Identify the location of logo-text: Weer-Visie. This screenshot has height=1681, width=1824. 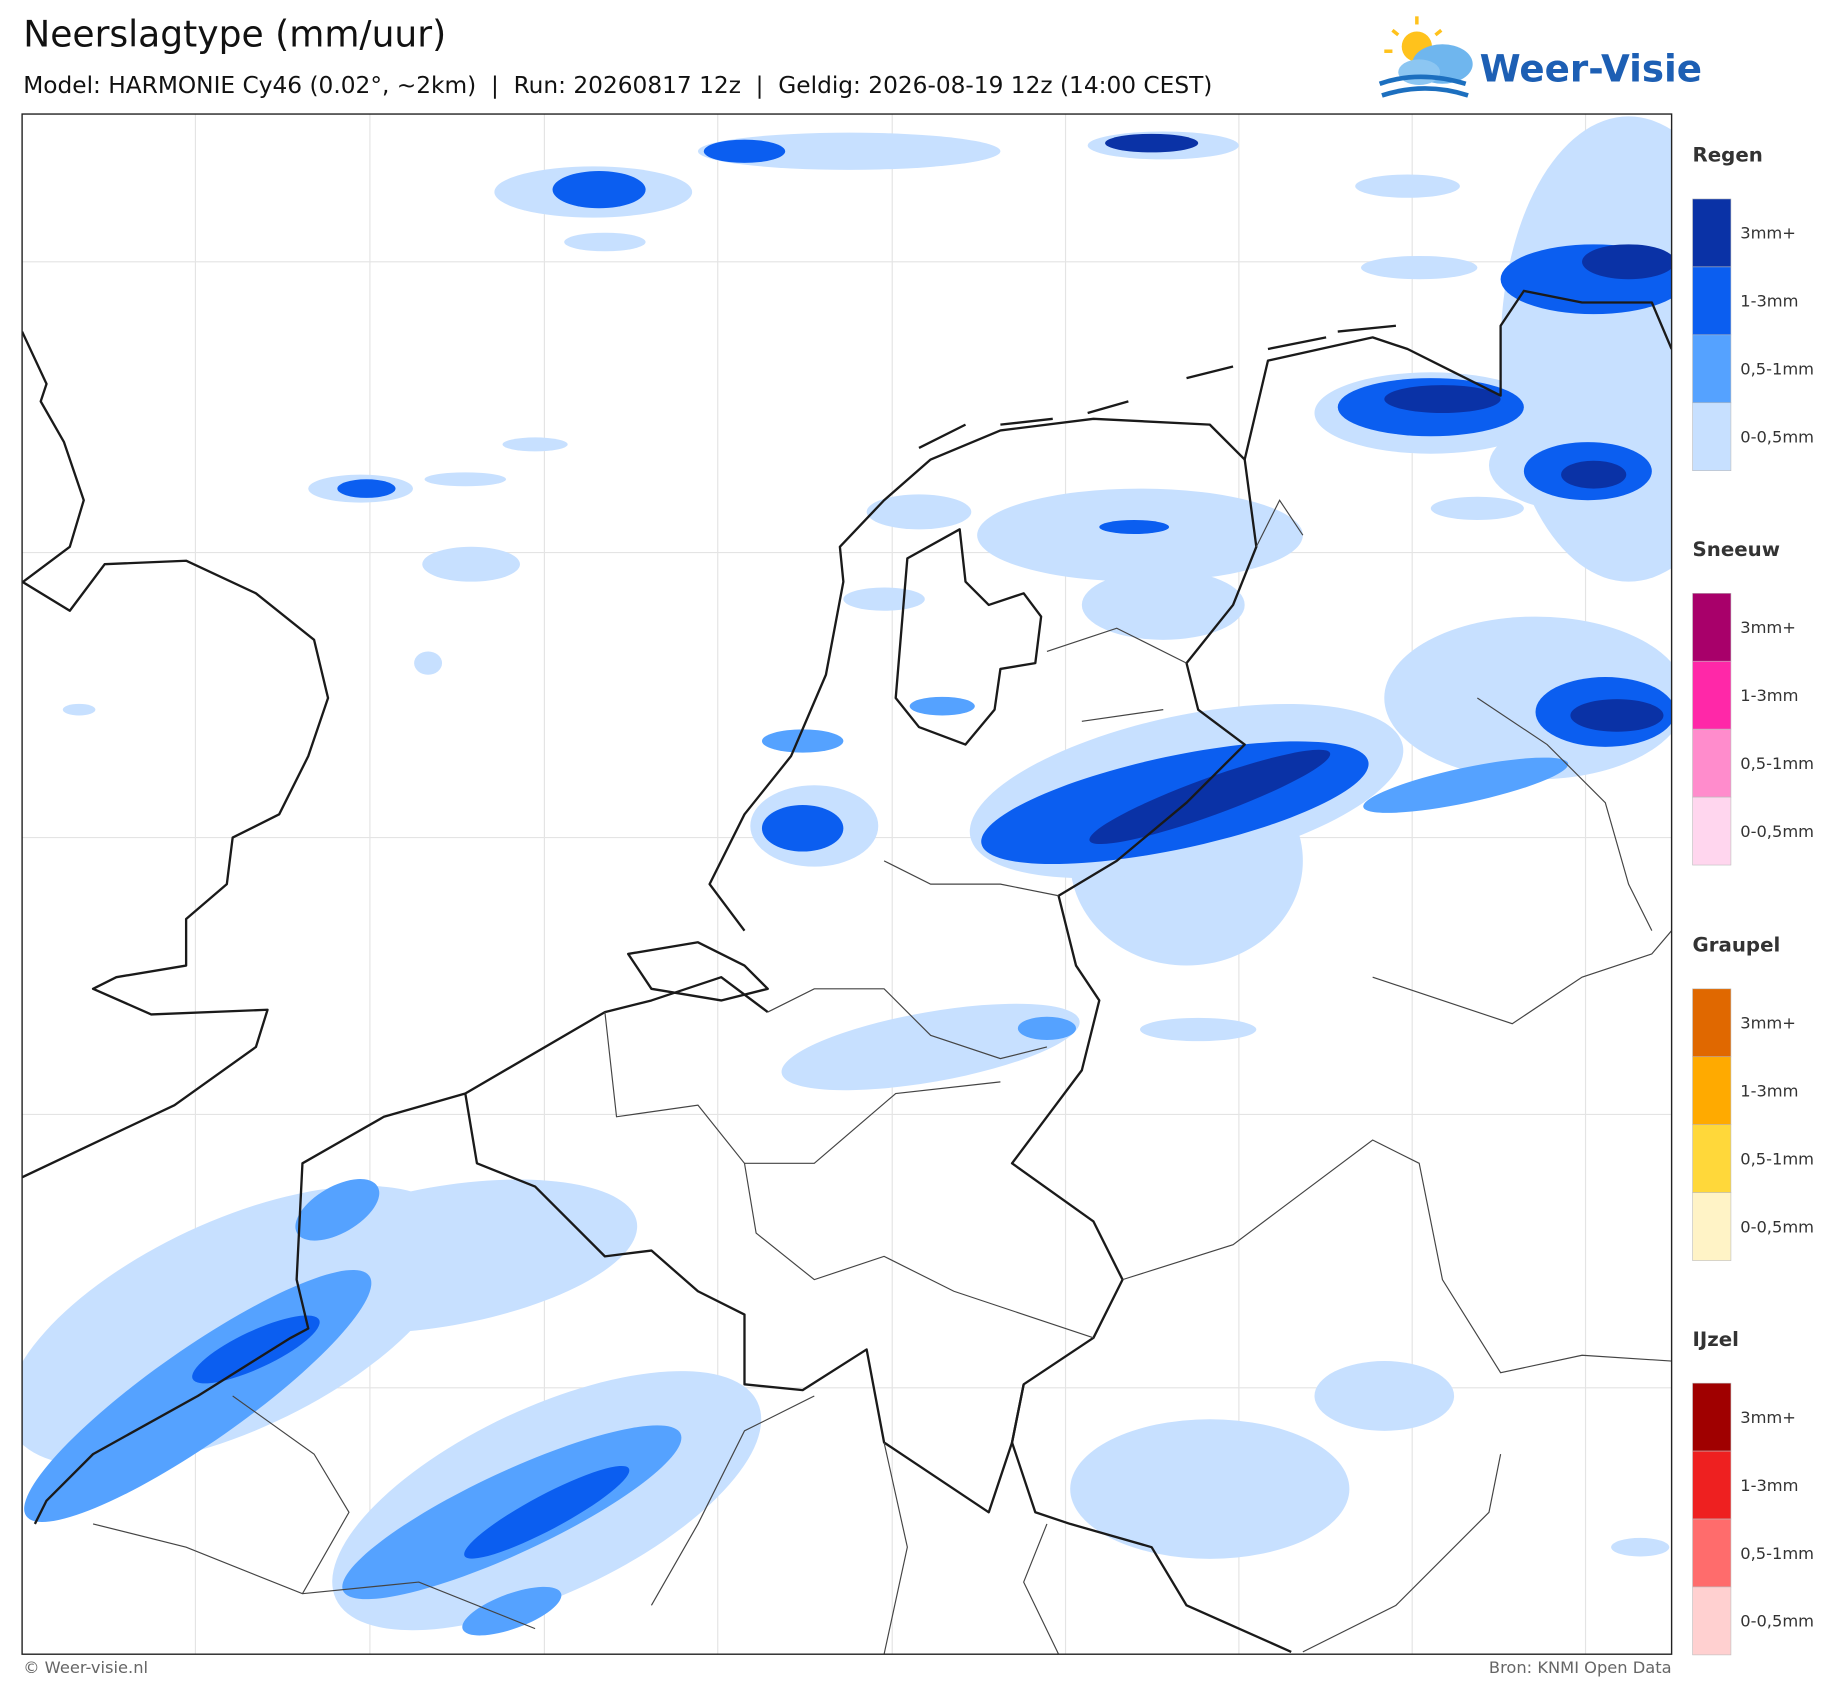
(1591, 68).